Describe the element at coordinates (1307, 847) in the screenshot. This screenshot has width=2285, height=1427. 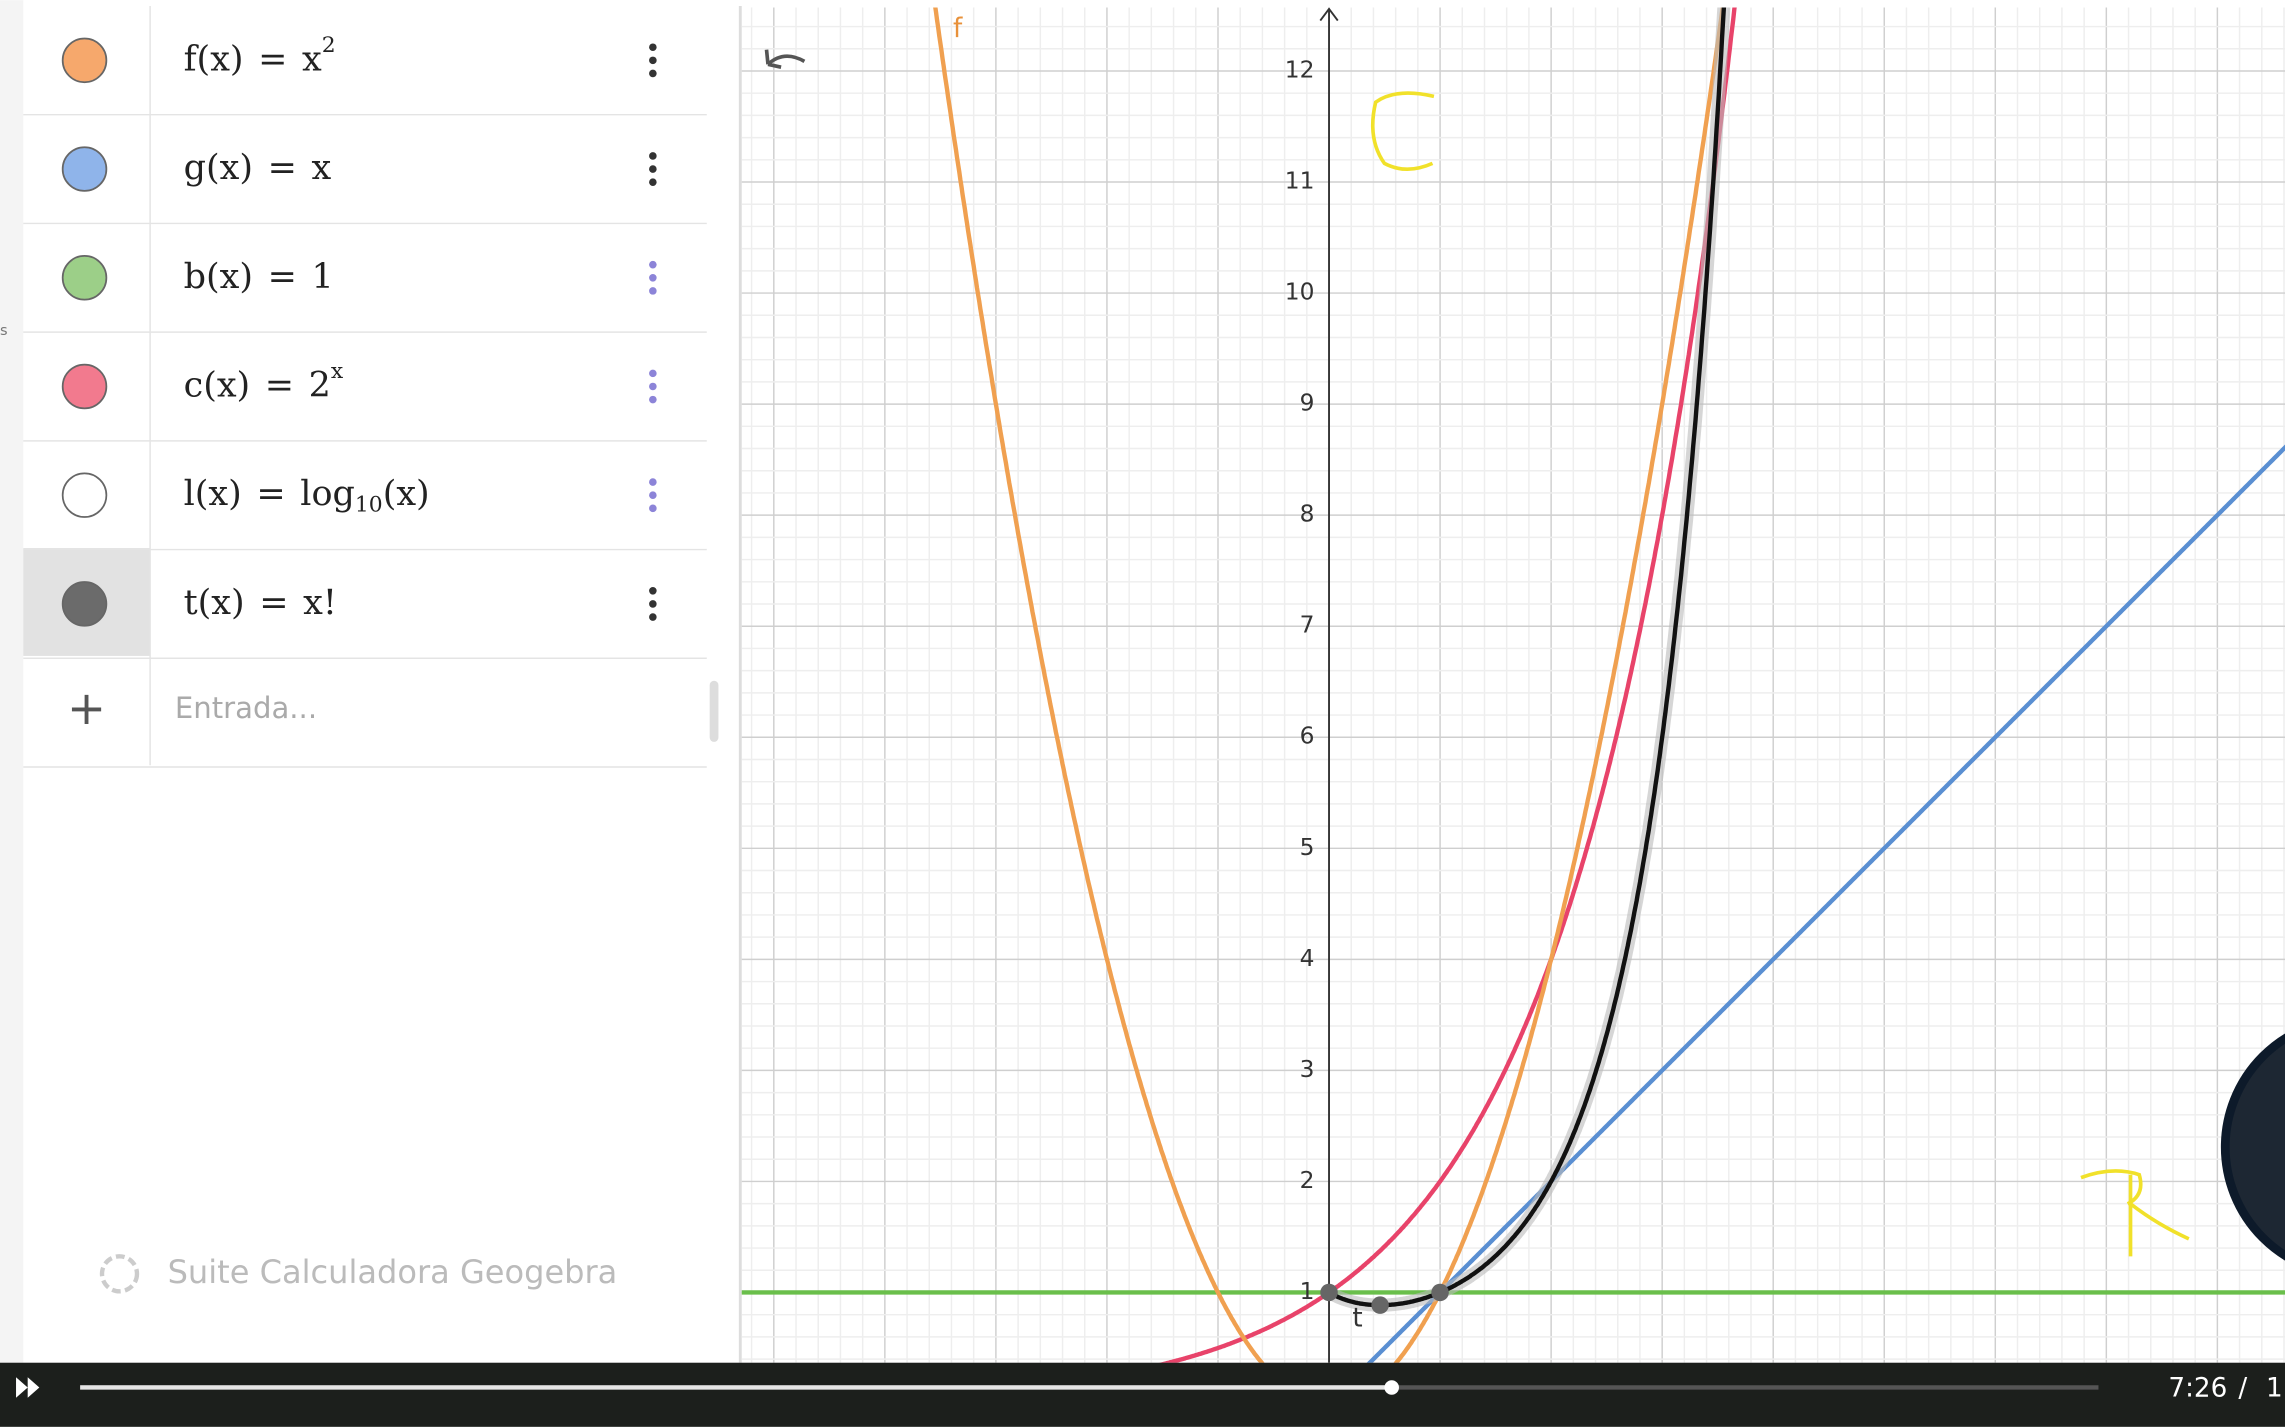
I see `y-tick-label: 5` at that location.